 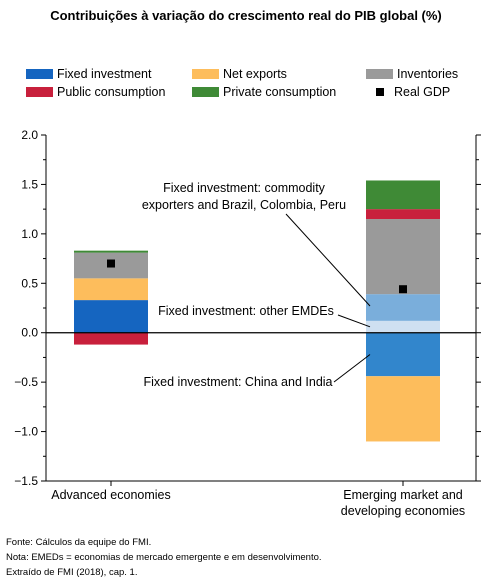 I want to click on bar-segment-fixed-investment-other-emdes, so click(x=403, y=326).